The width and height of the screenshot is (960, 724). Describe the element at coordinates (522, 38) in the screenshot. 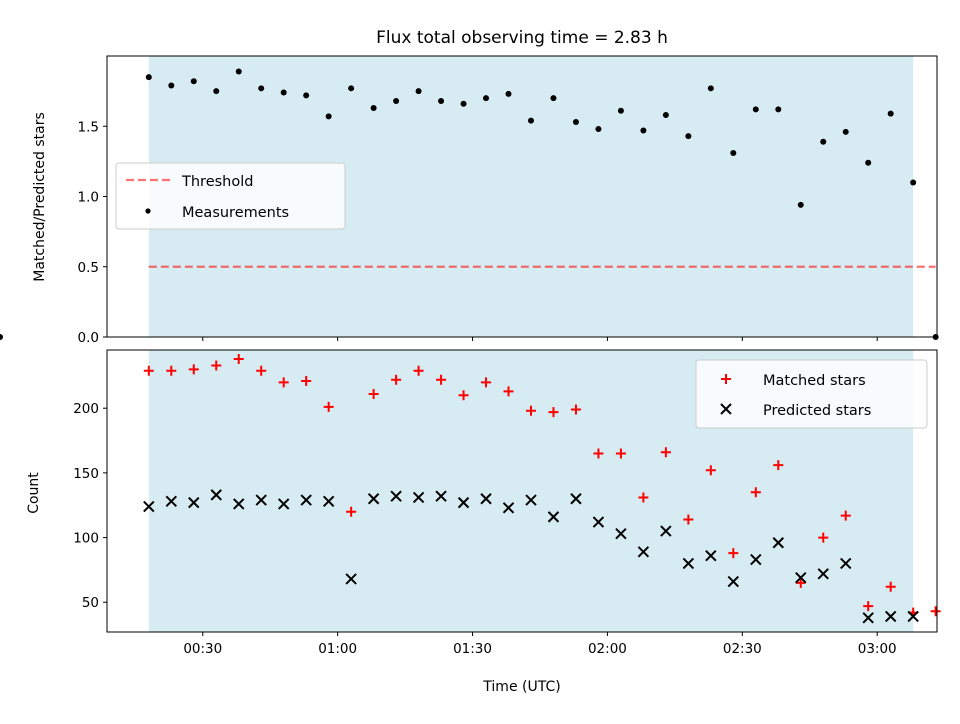

I see `chart-title: Flux total observing time = 2.83 h` at that location.